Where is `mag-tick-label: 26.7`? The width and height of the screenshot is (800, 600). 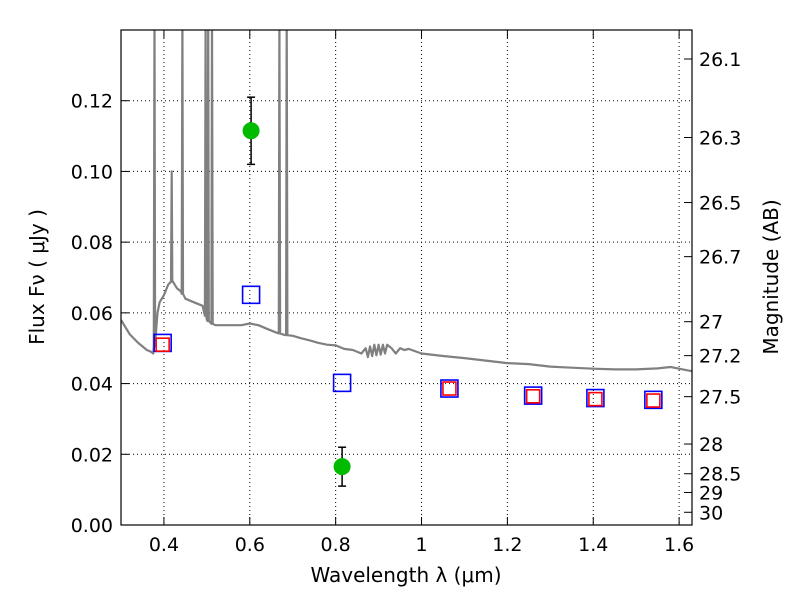 mag-tick-label: 26.7 is located at coordinates (720, 258).